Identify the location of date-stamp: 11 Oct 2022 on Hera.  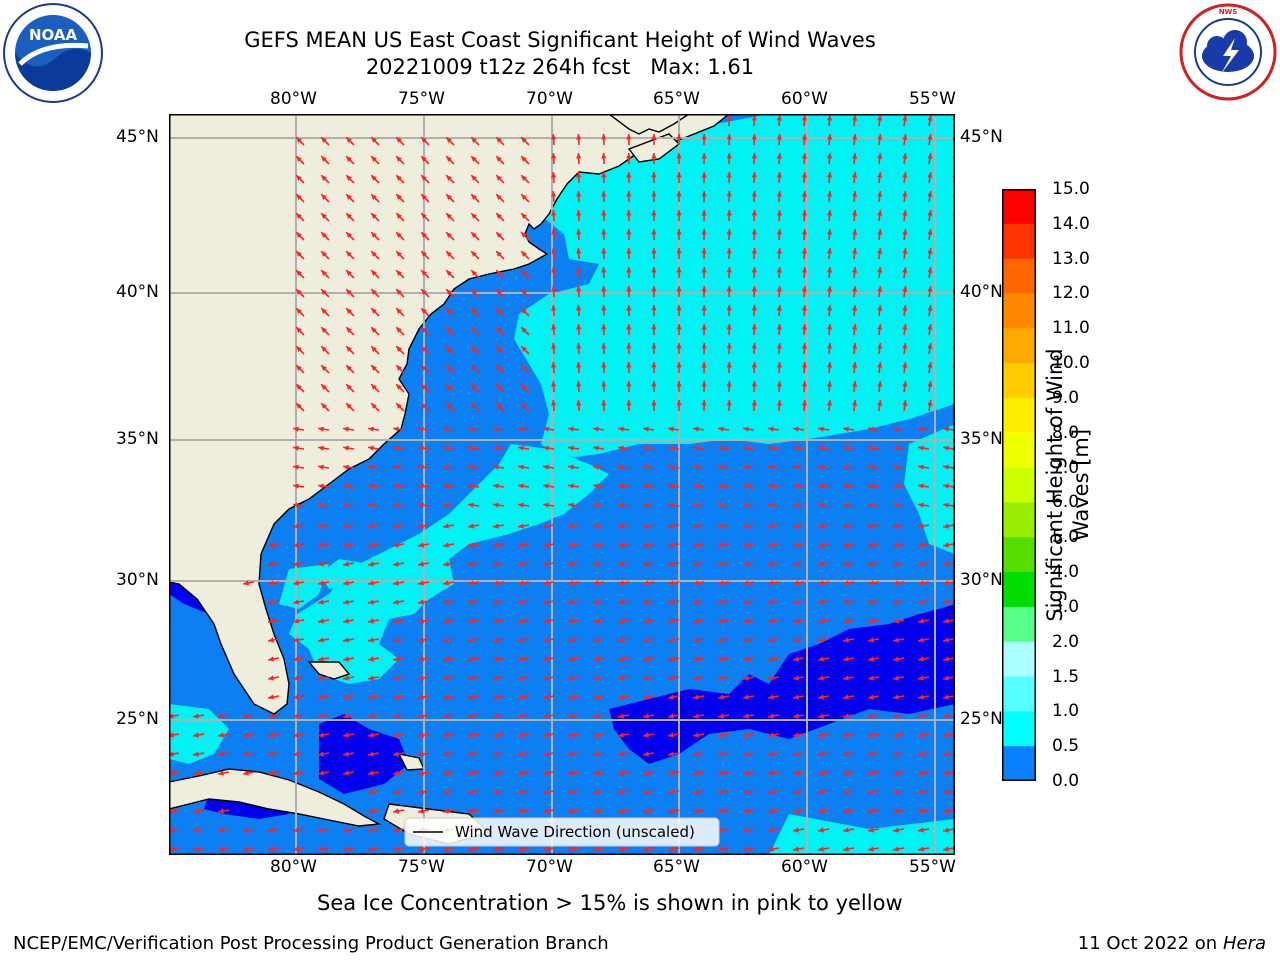
(1172, 943).